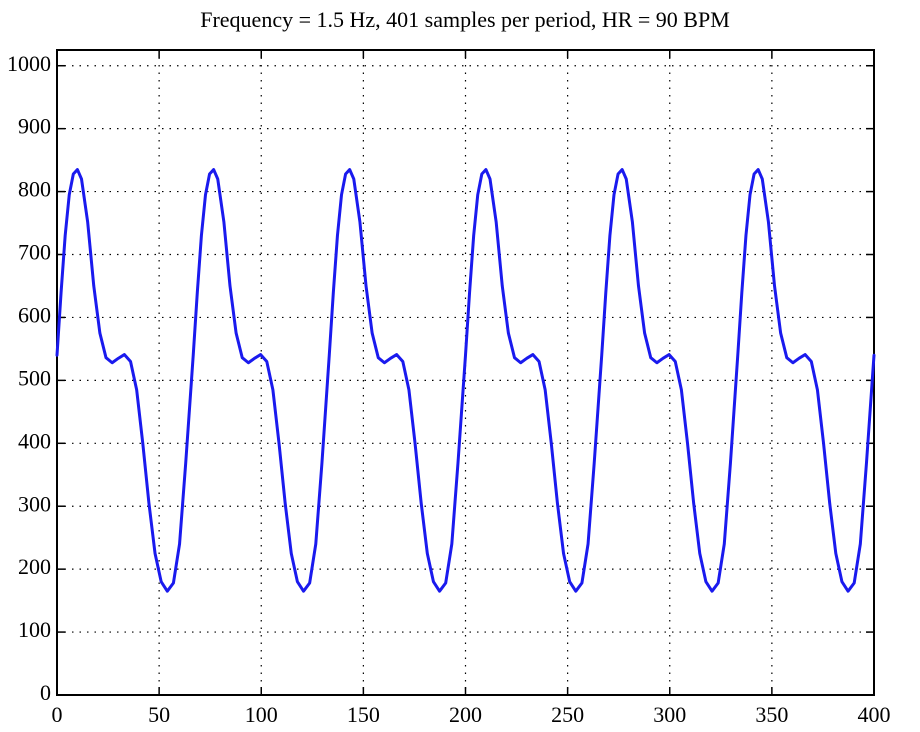  I want to click on x-tick-label: 0, so click(57, 714).